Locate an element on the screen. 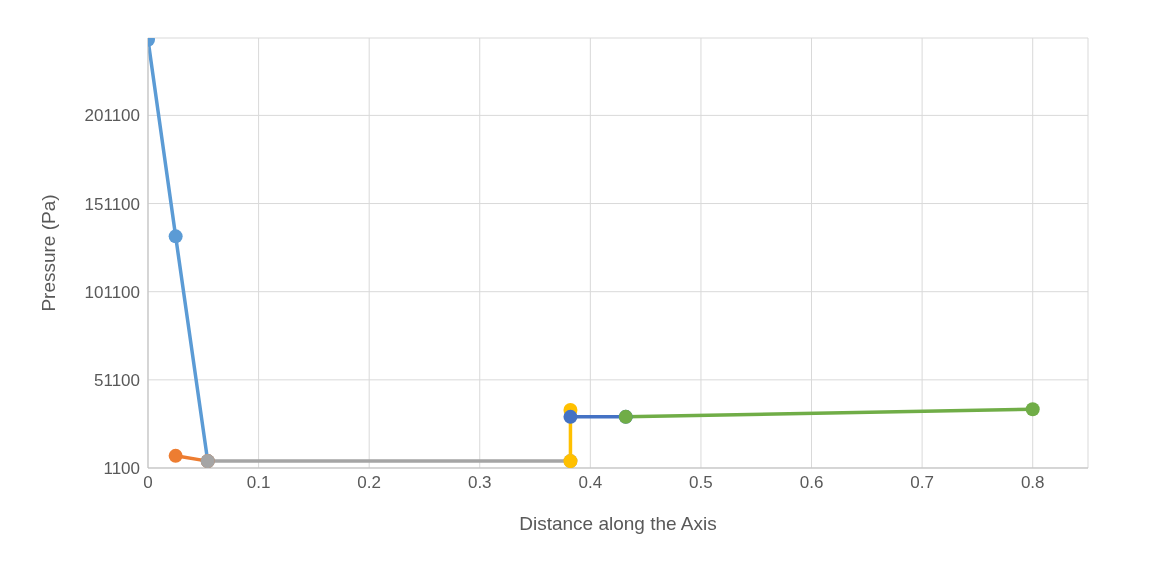 The image size is (1157, 566). x-axis-title: Distance along the Axis is located at coordinates (618, 523).